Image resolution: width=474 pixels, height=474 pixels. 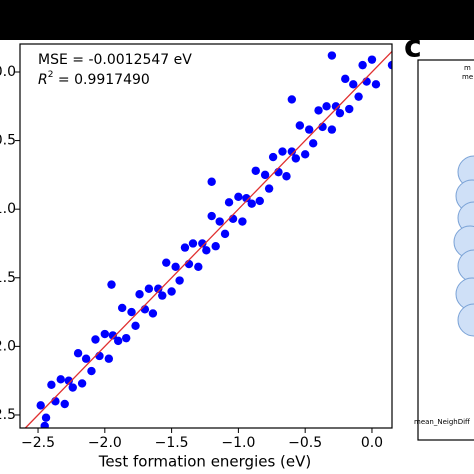 What do you see at coordinates (467, 68) in the screenshot?
I see `panel-text: m` at bounding box center [467, 68].